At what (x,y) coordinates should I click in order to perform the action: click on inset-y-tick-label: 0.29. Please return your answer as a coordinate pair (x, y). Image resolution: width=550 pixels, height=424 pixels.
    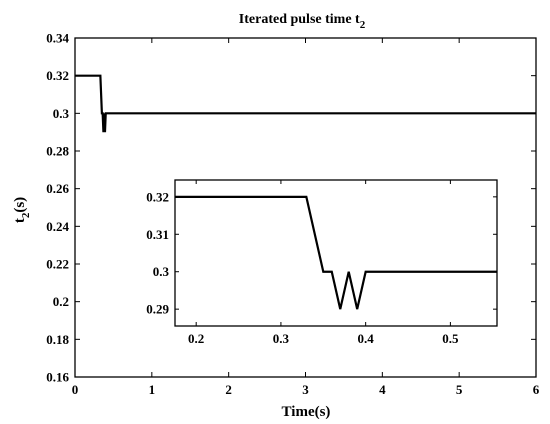
    Looking at the image, I should click on (157, 309).